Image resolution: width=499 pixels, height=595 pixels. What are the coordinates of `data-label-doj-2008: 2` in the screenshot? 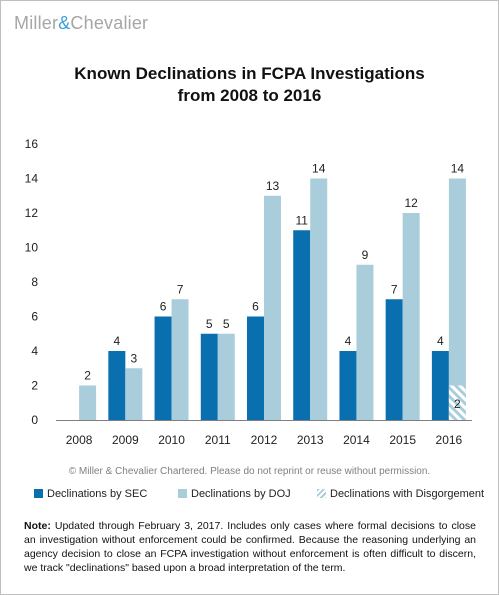 It's located at (87, 376).